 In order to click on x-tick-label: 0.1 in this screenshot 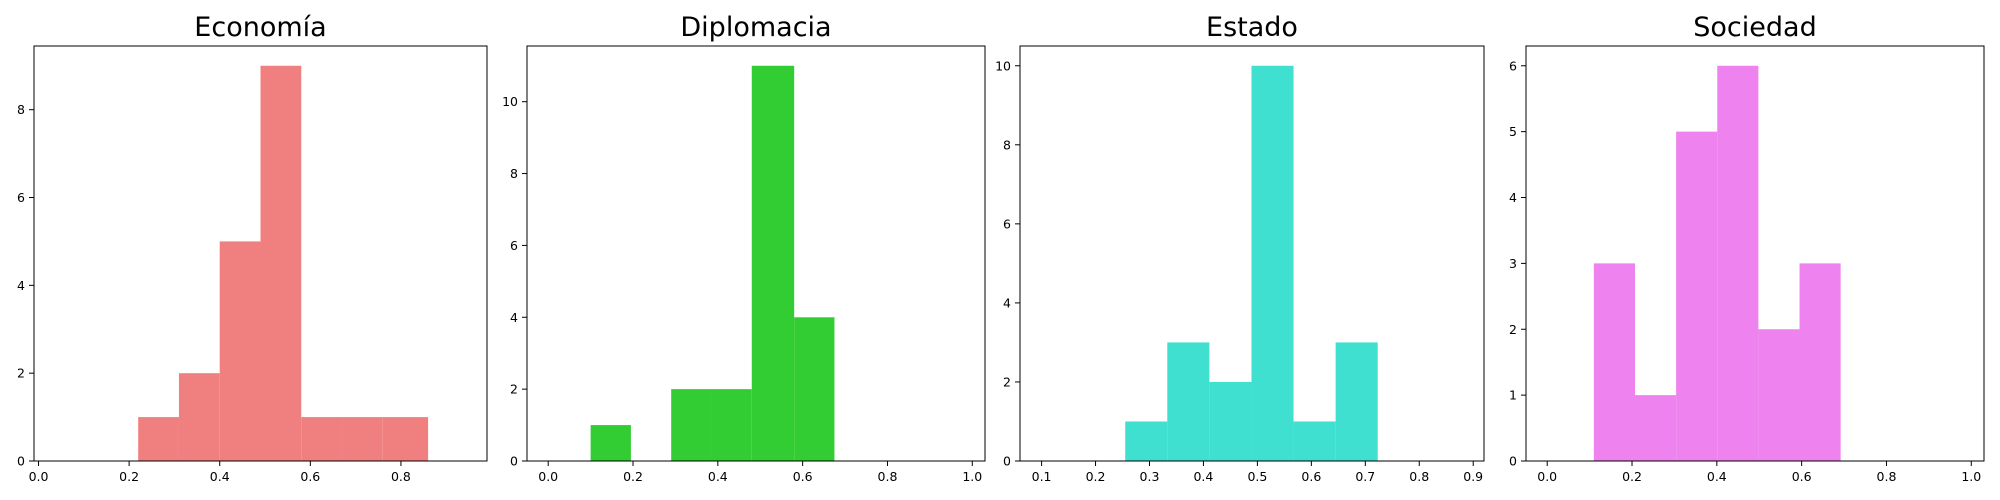, I will do `click(1042, 476)`.